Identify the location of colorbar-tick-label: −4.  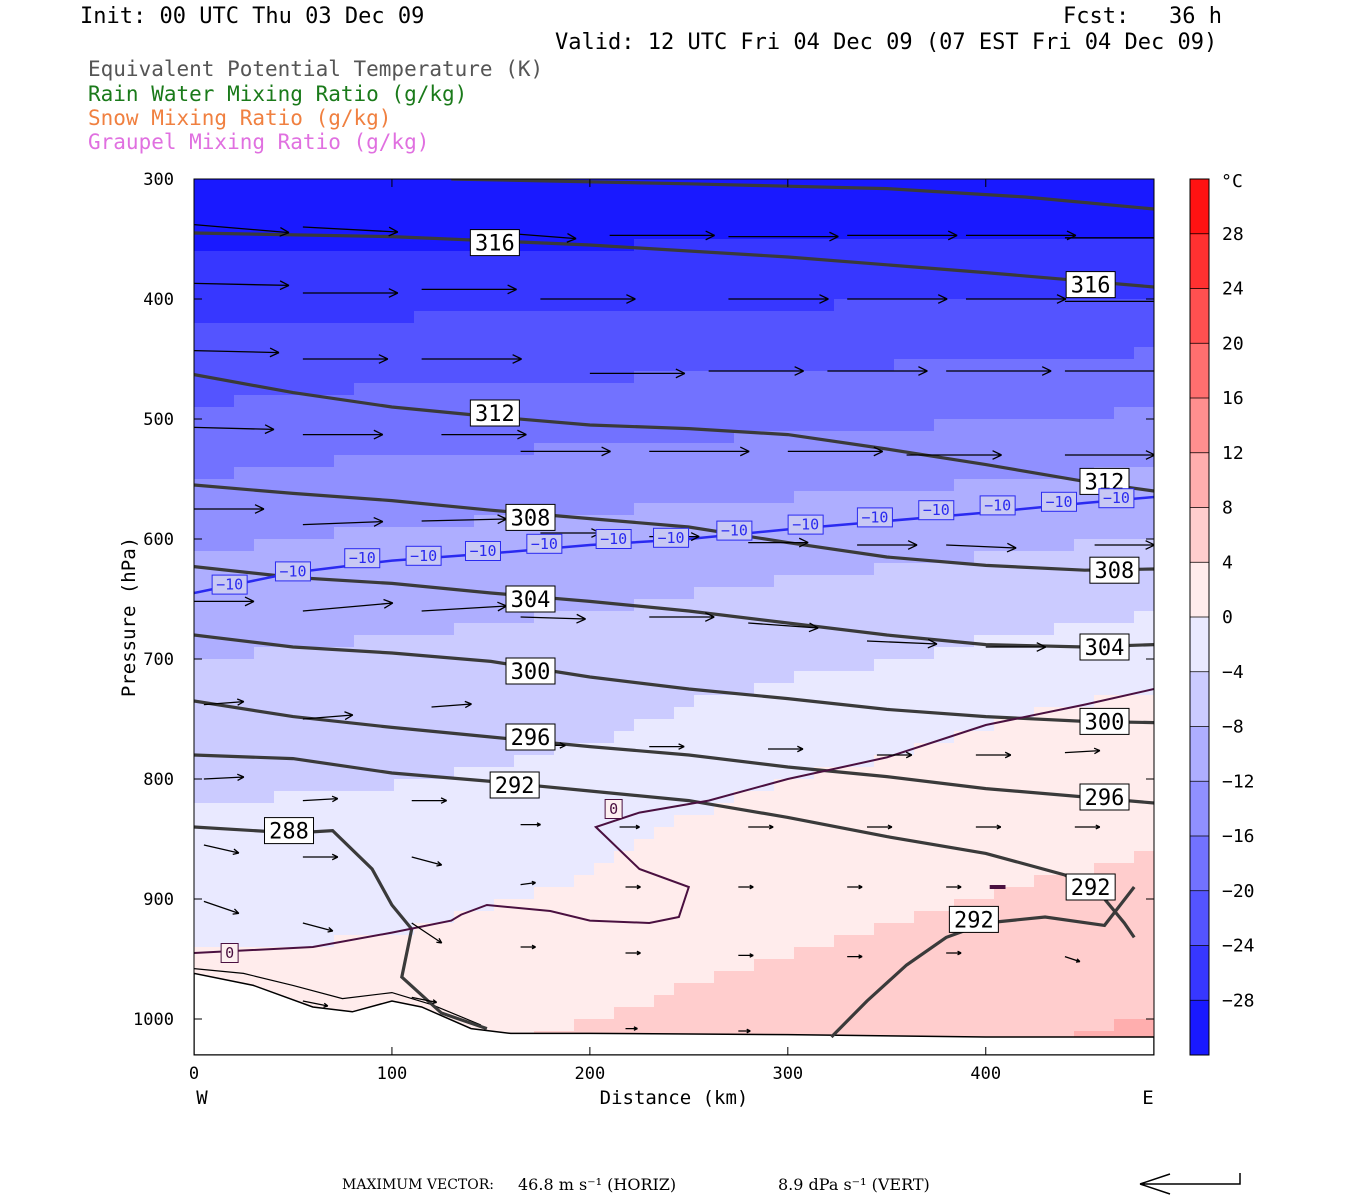
(1233, 672).